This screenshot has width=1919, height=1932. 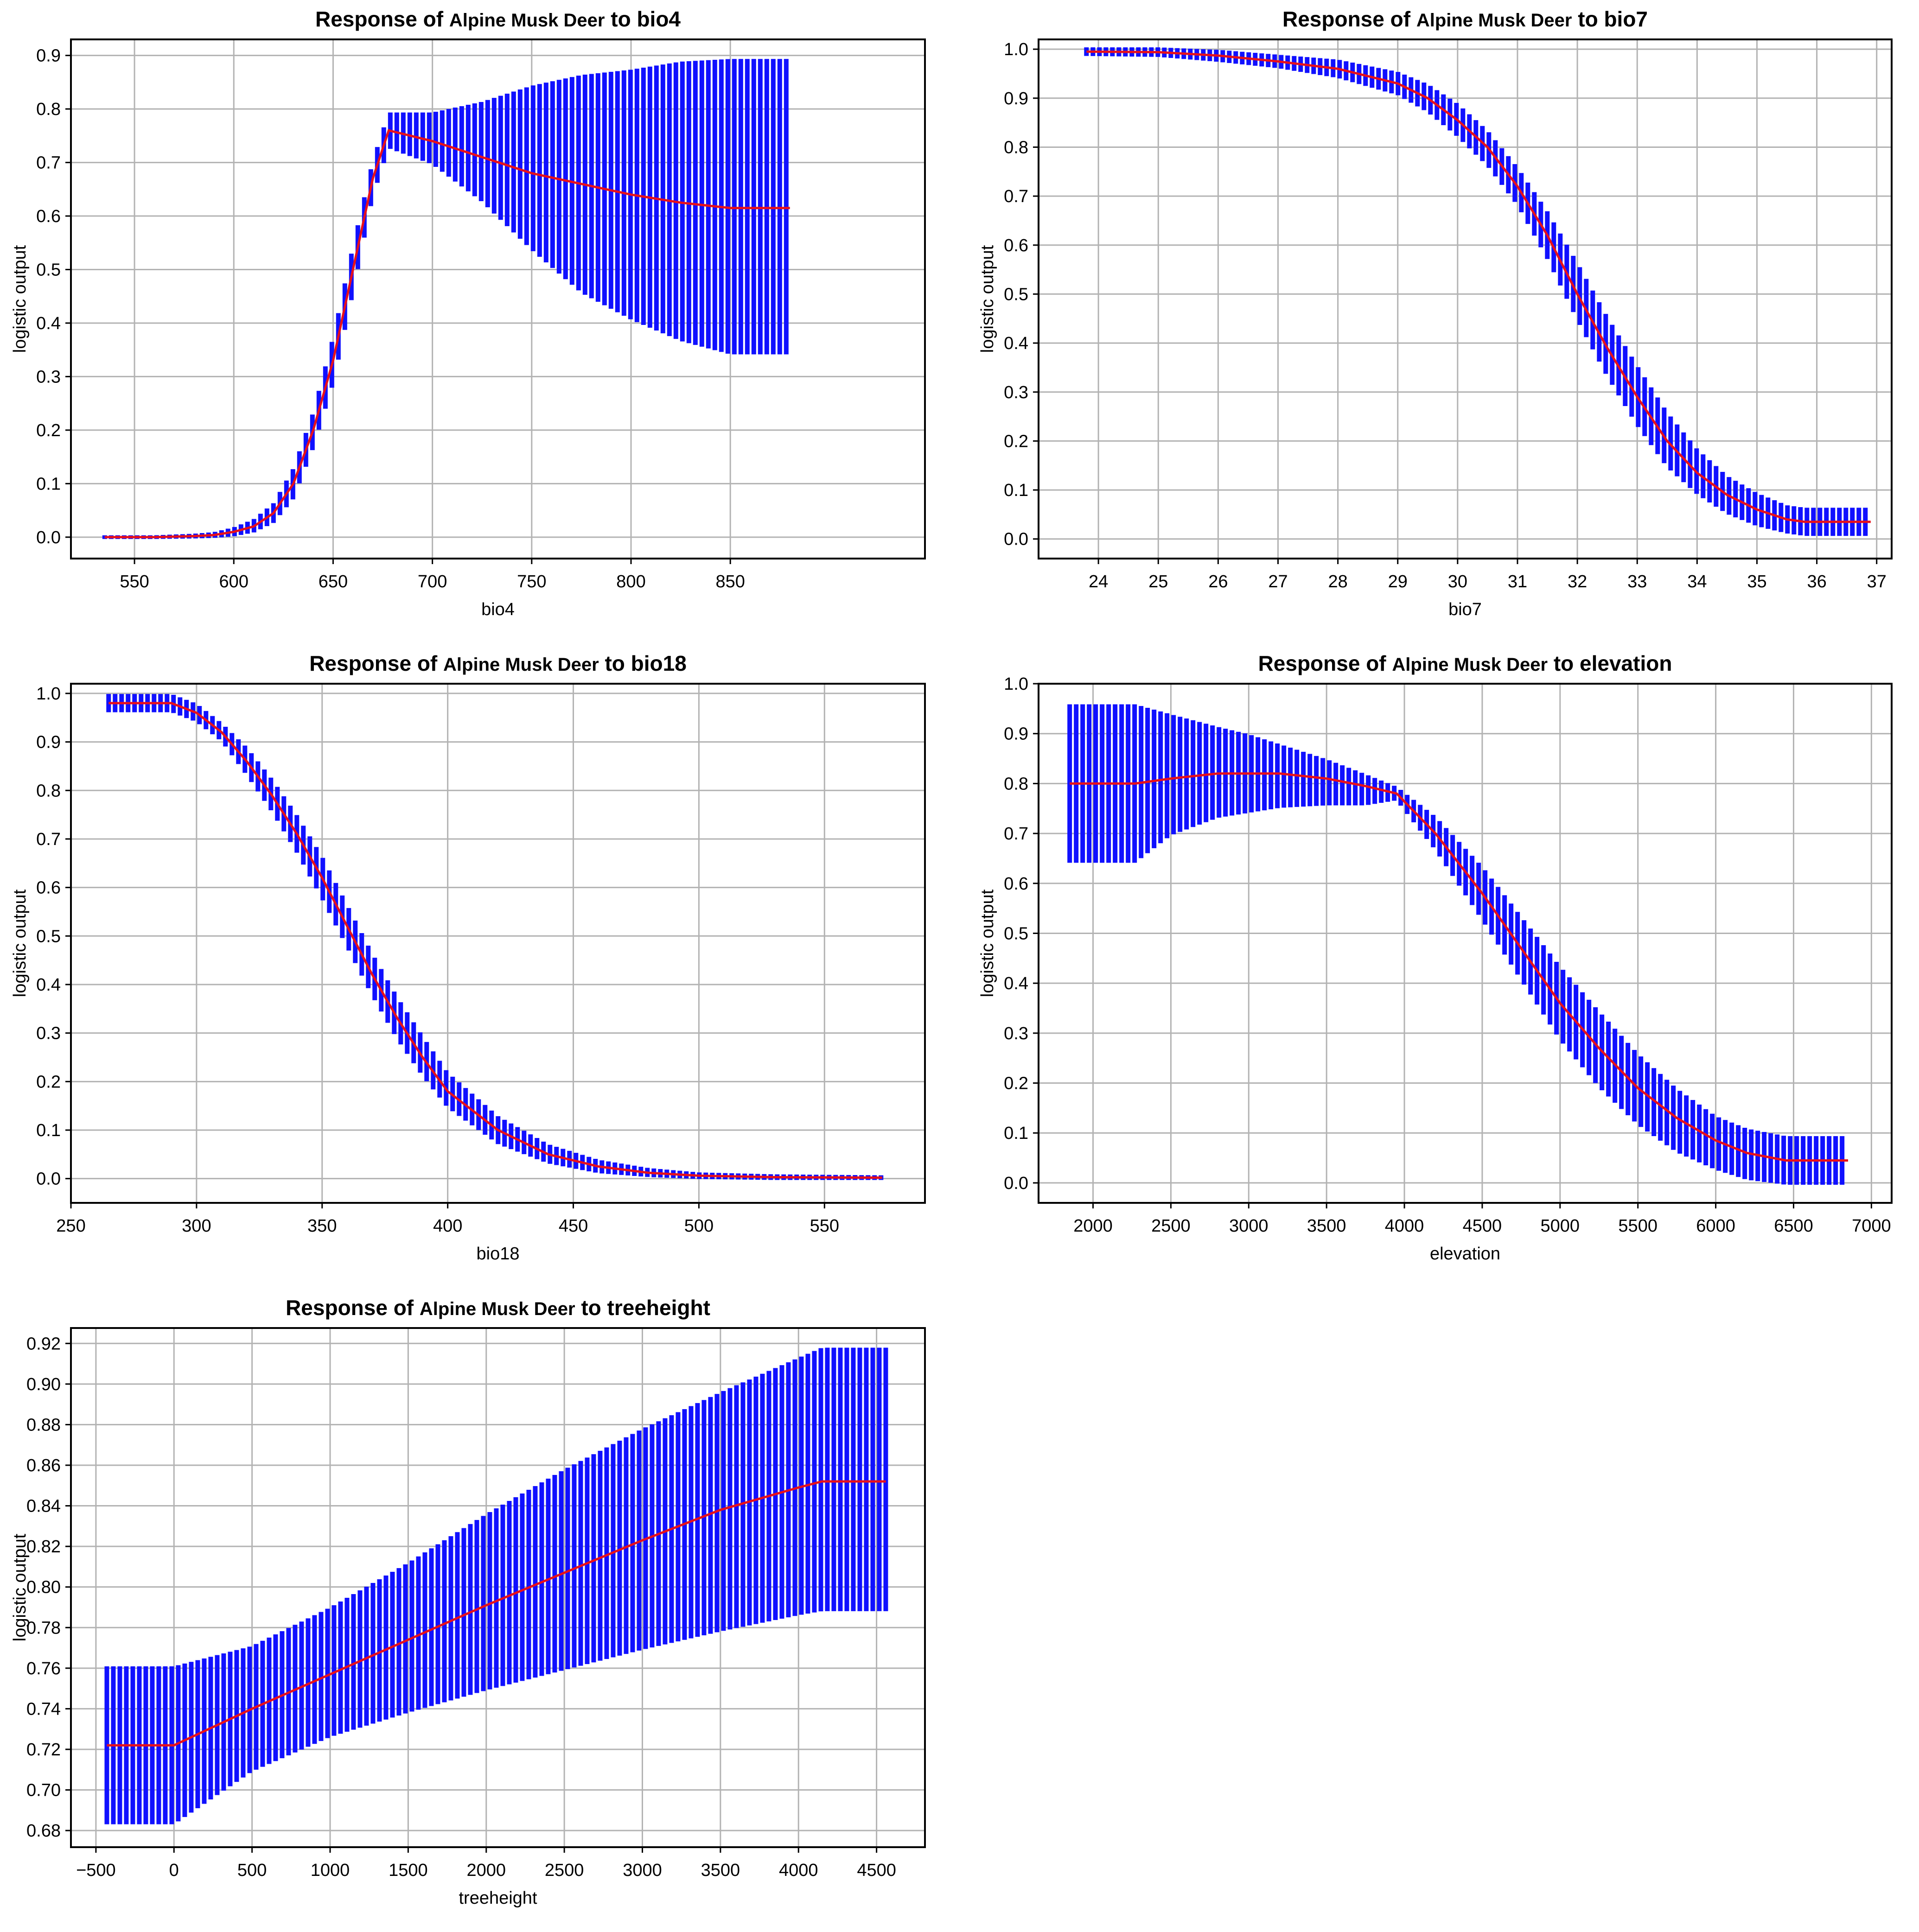 I want to click on x-tick-label: 850, so click(x=730, y=581).